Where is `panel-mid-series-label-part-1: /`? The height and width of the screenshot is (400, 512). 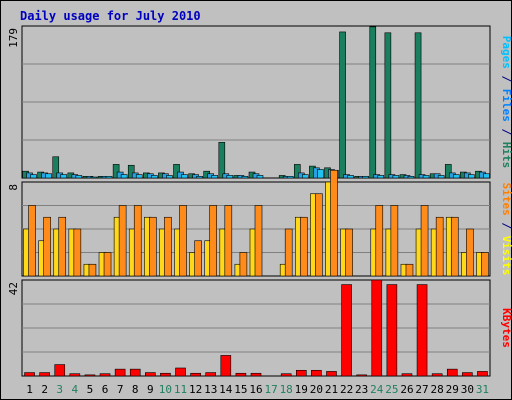 panel-mid-series-label-part-1: / is located at coordinates (506, 226).